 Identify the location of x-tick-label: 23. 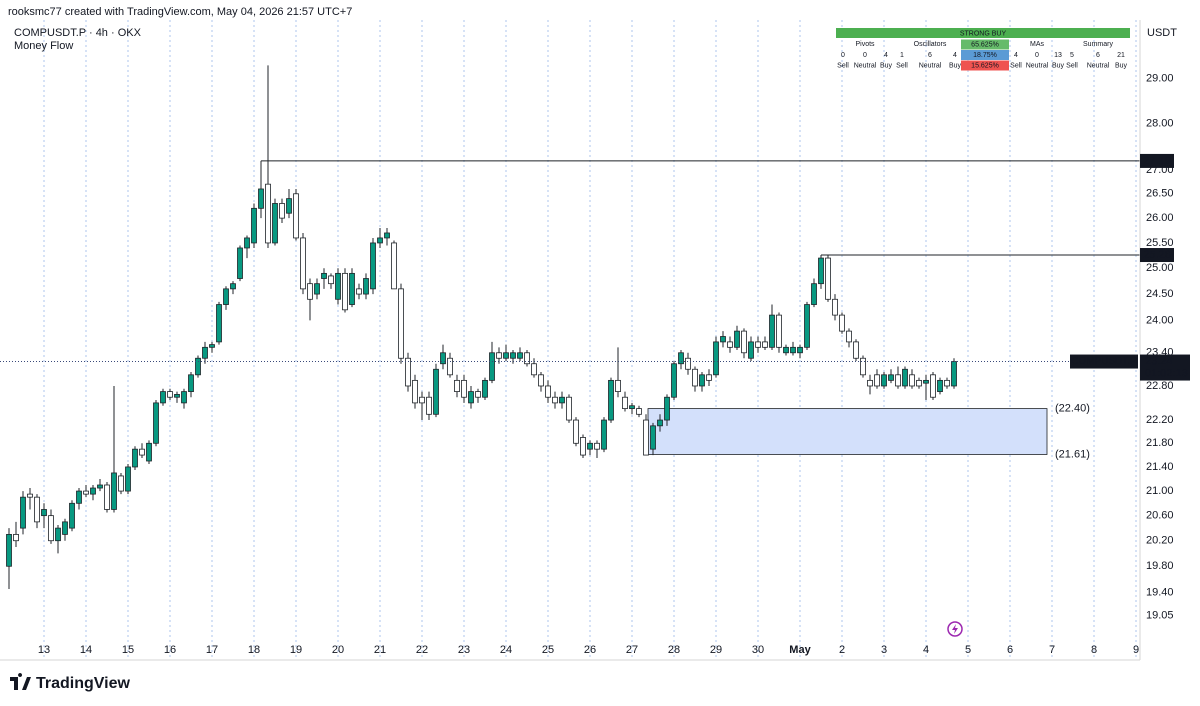
(464, 650).